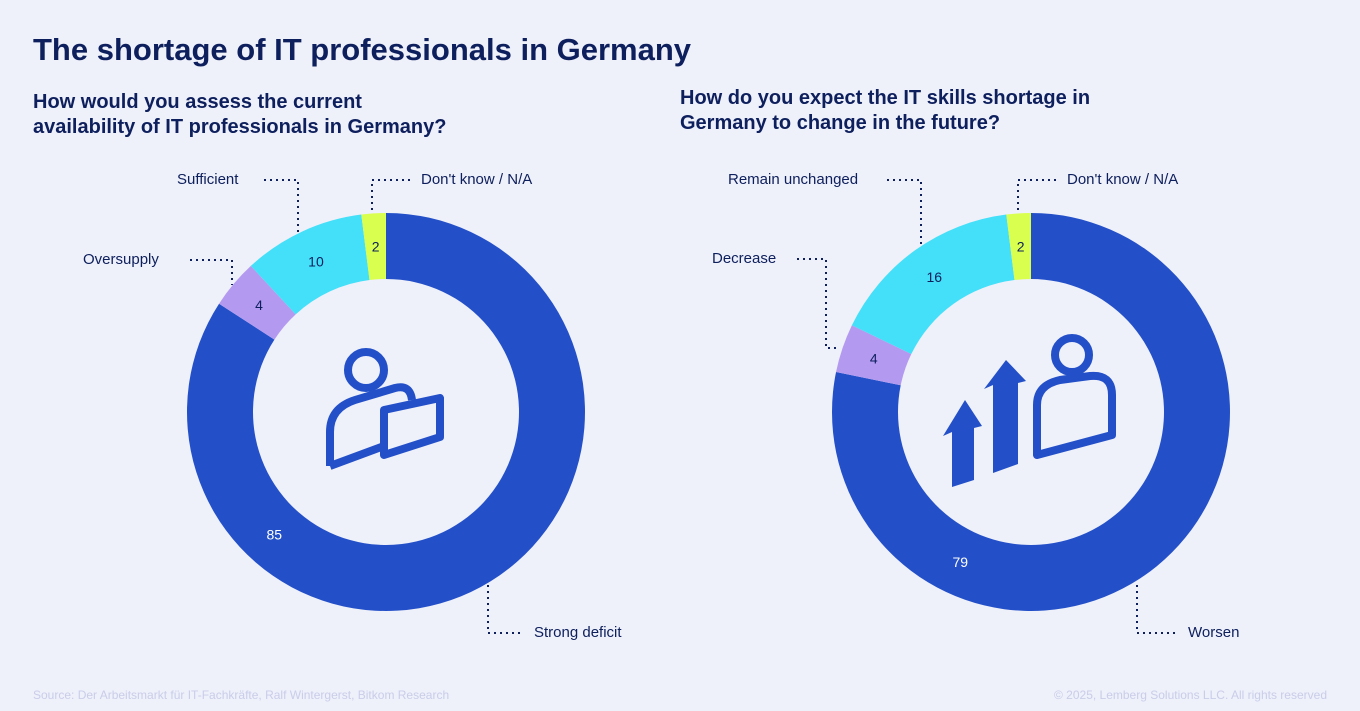 This screenshot has width=1360, height=711. Describe the element at coordinates (578, 632) in the screenshot. I see `label-strong-deficit: Strong deficit` at that location.